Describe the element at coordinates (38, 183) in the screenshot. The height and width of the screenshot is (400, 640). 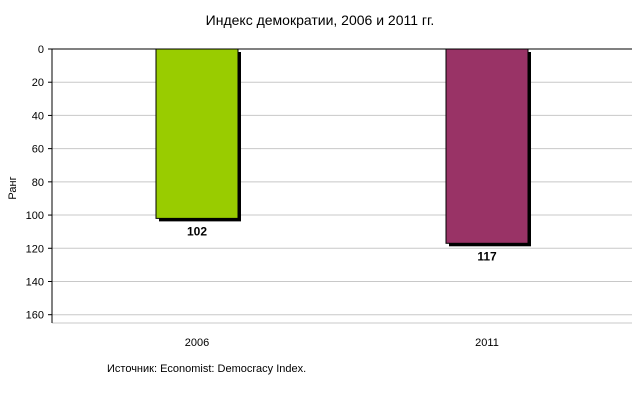
I see `y-tick-label: 80` at that location.